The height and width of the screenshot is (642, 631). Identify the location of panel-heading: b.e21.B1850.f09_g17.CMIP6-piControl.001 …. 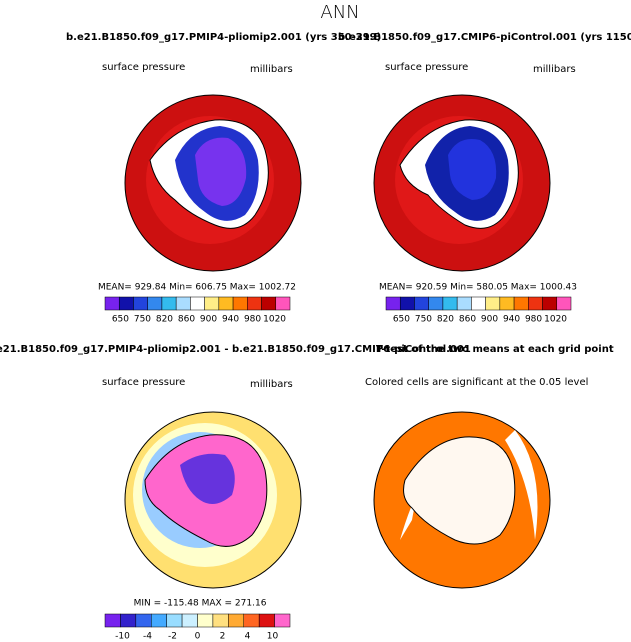
(484, 37).